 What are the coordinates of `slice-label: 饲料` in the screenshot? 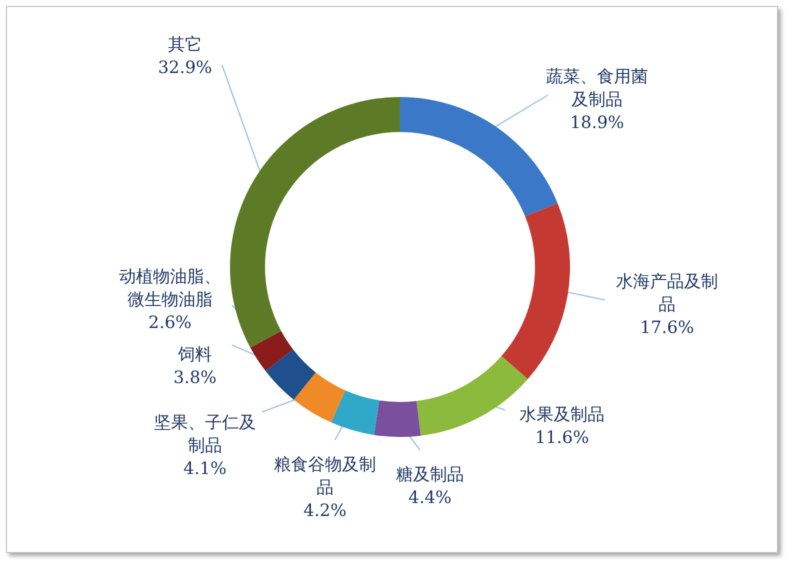 It's located at (194, 355).